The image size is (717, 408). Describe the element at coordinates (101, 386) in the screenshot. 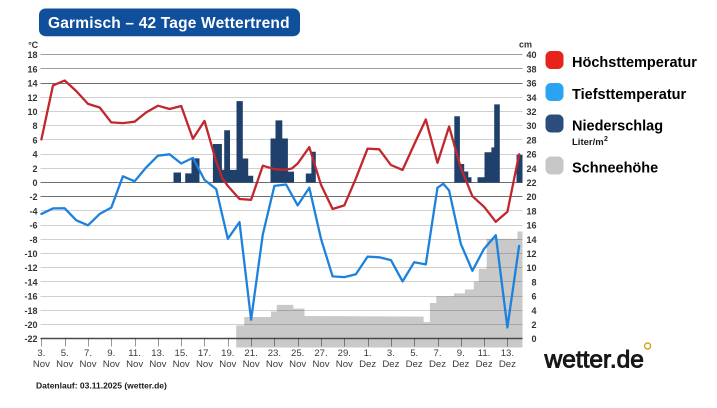

I see `svg-text:Datenlauf: 03.11.2025 (wetter.: Datenlauf: 03.11.2025 (wetter.de)` at that location.